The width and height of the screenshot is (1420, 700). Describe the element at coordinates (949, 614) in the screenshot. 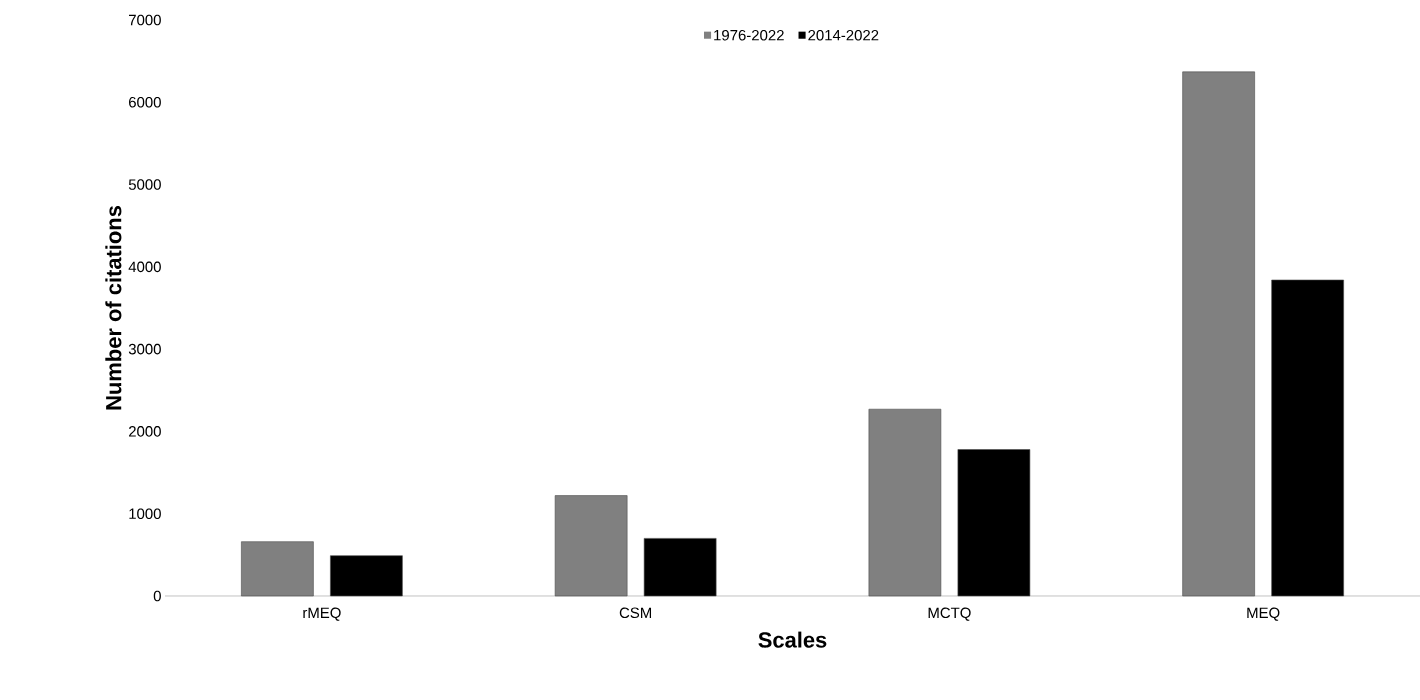

I see `x-tick-label: MCTQ` at that location.